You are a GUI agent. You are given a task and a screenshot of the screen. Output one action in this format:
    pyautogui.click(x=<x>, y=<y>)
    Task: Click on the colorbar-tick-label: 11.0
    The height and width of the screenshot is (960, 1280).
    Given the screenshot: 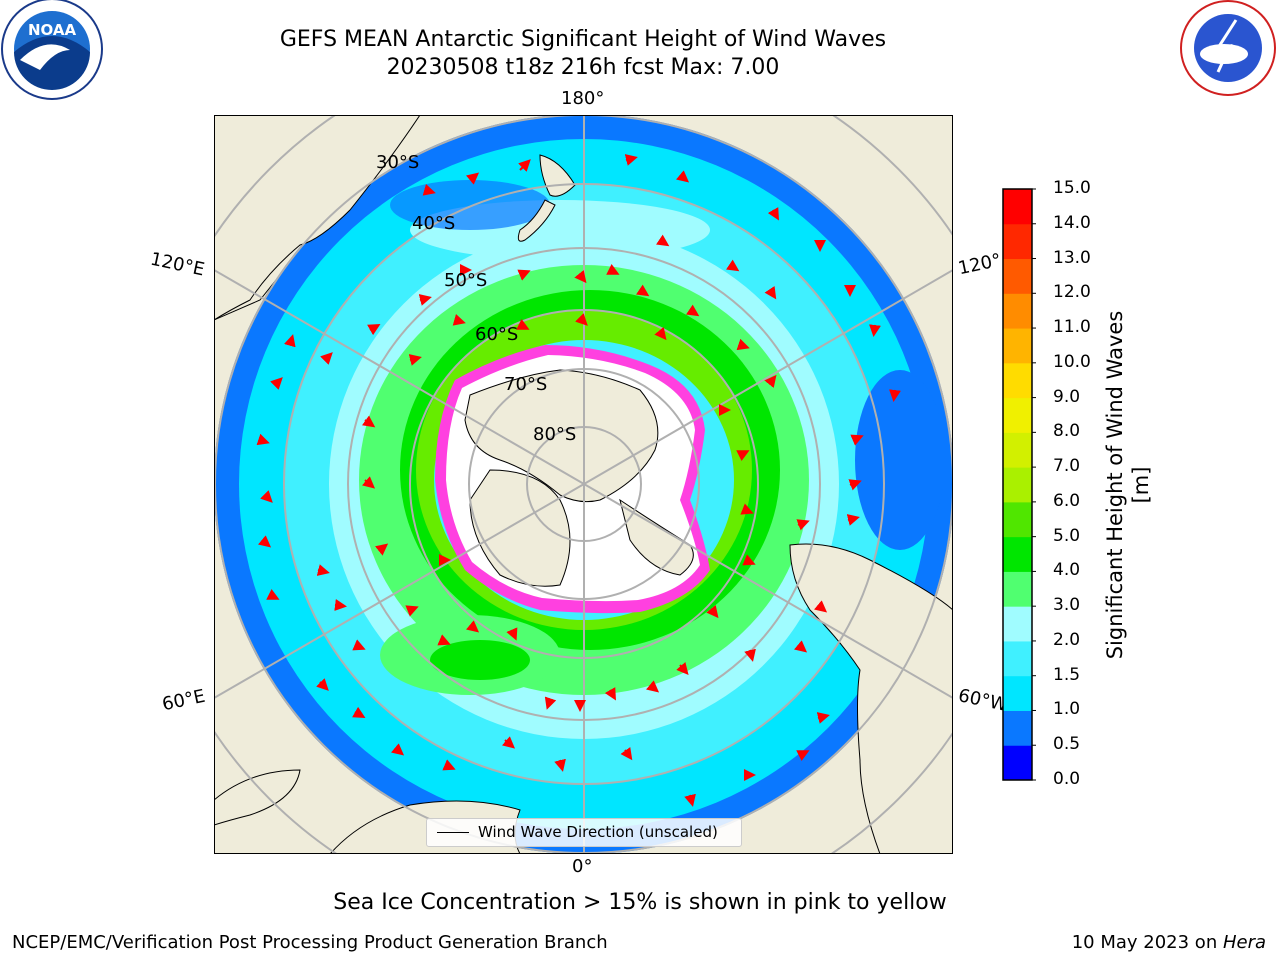 What is the action you would take?
    pyautogui.click(x=1072, y=327)
    